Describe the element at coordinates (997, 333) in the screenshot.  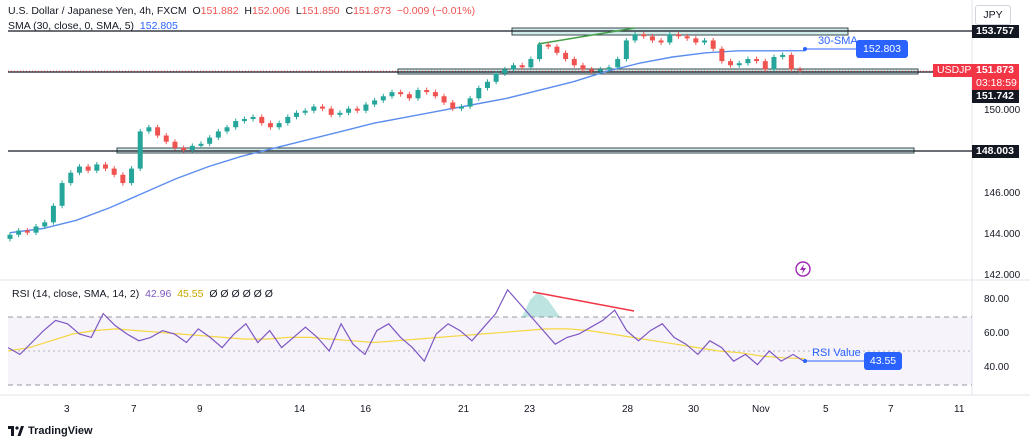
I see `rsi-tick: 60.00` at that location.